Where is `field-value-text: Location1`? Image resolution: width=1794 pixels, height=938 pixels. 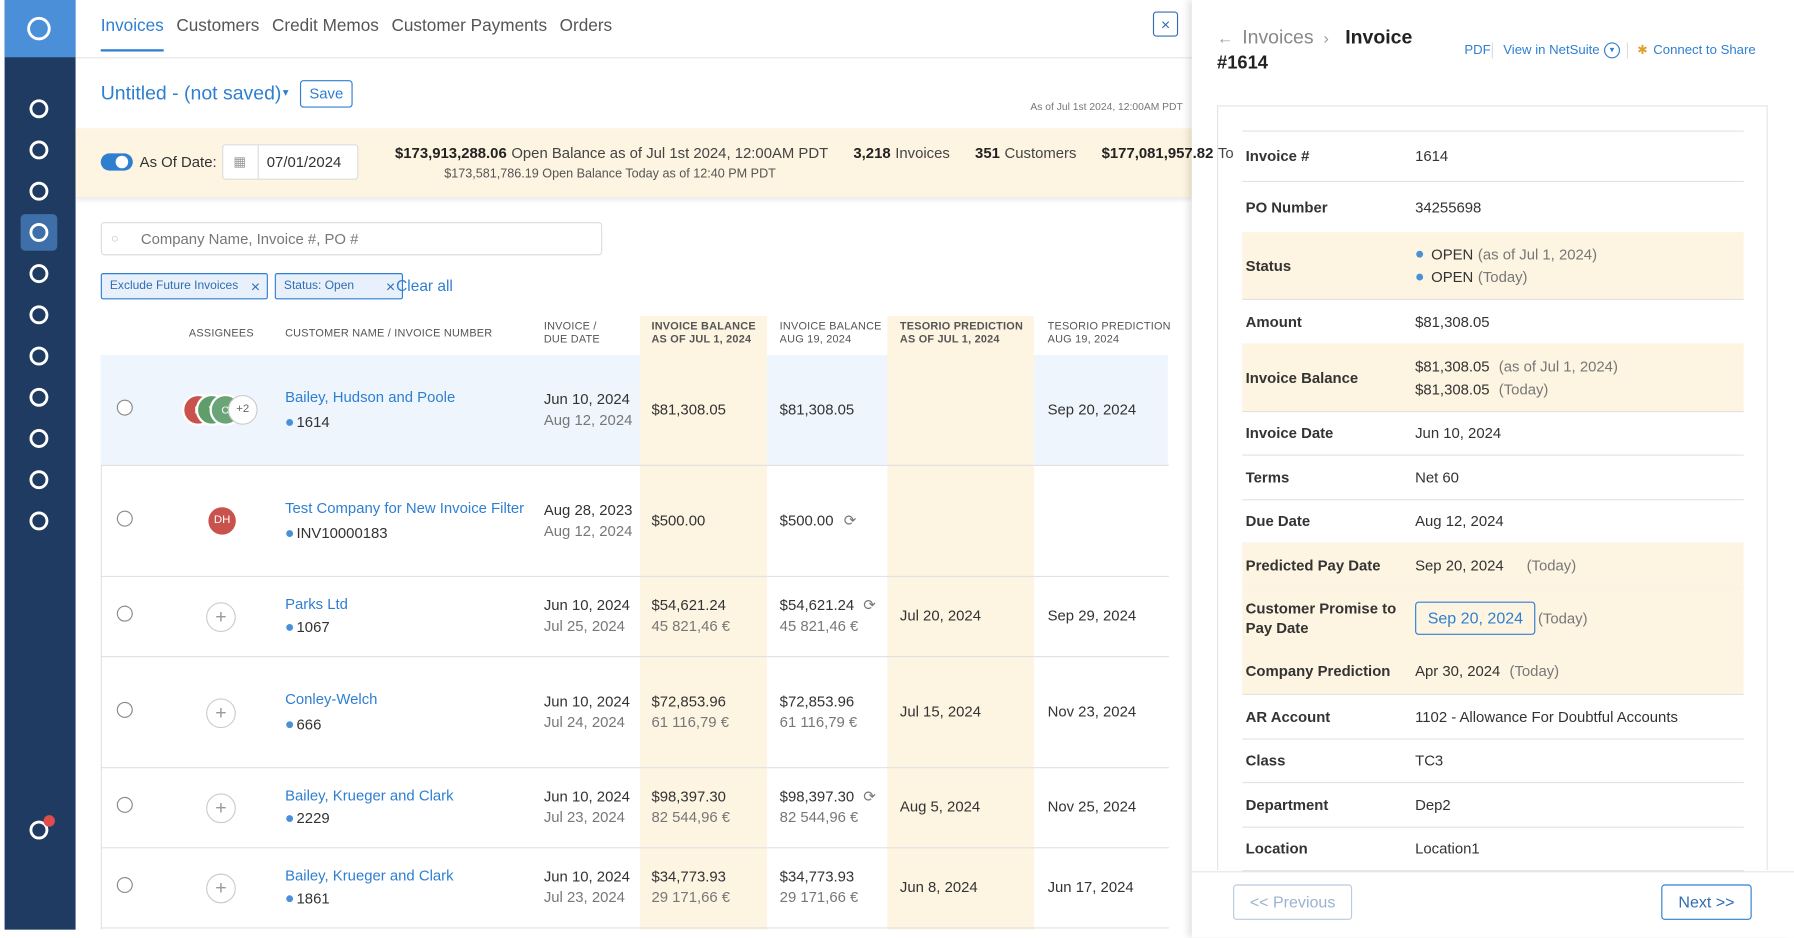
field-value-text: Location1 is located at coordinates (1447, 848).